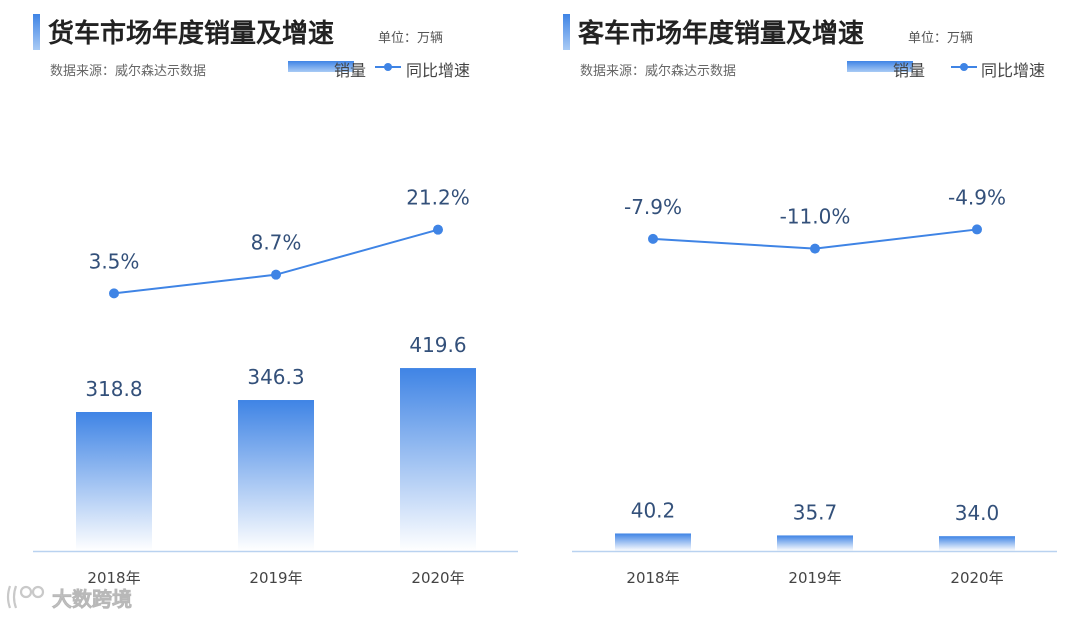  Describe the element at coordinates (438, 198) in the screenshot. I see `growth-label-2: 21.2%` at that location.